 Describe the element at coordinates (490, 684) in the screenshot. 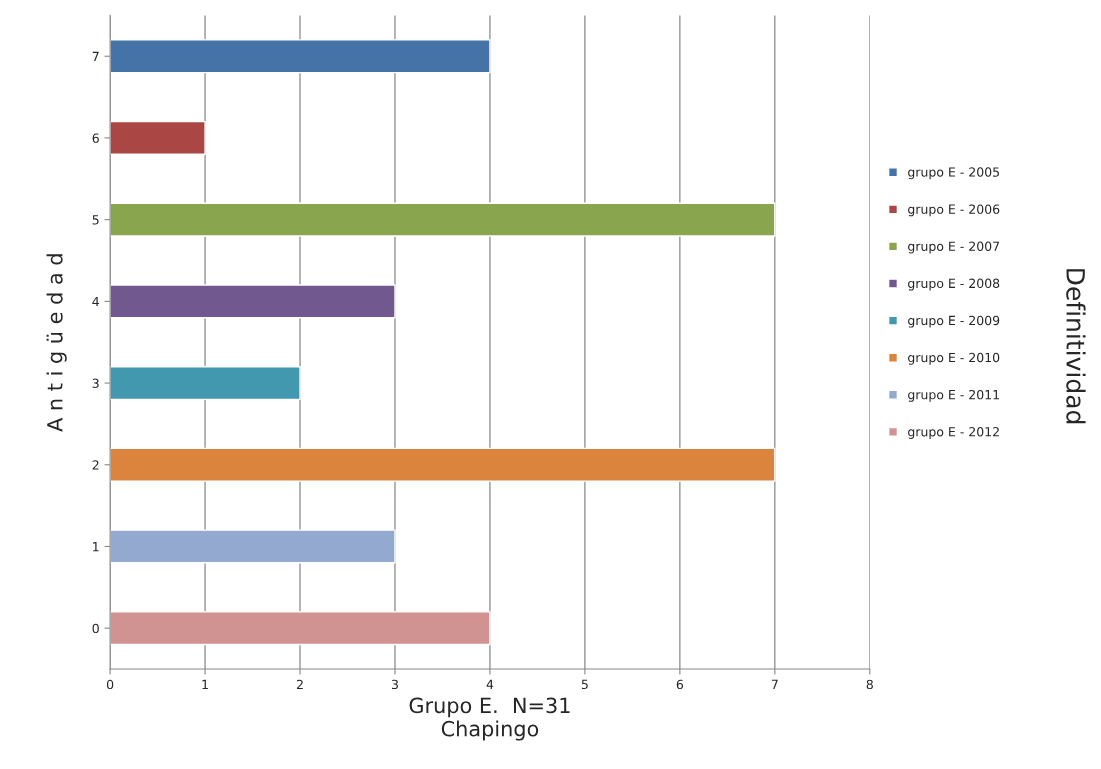

I see `x-tick-label: 4` at that location.